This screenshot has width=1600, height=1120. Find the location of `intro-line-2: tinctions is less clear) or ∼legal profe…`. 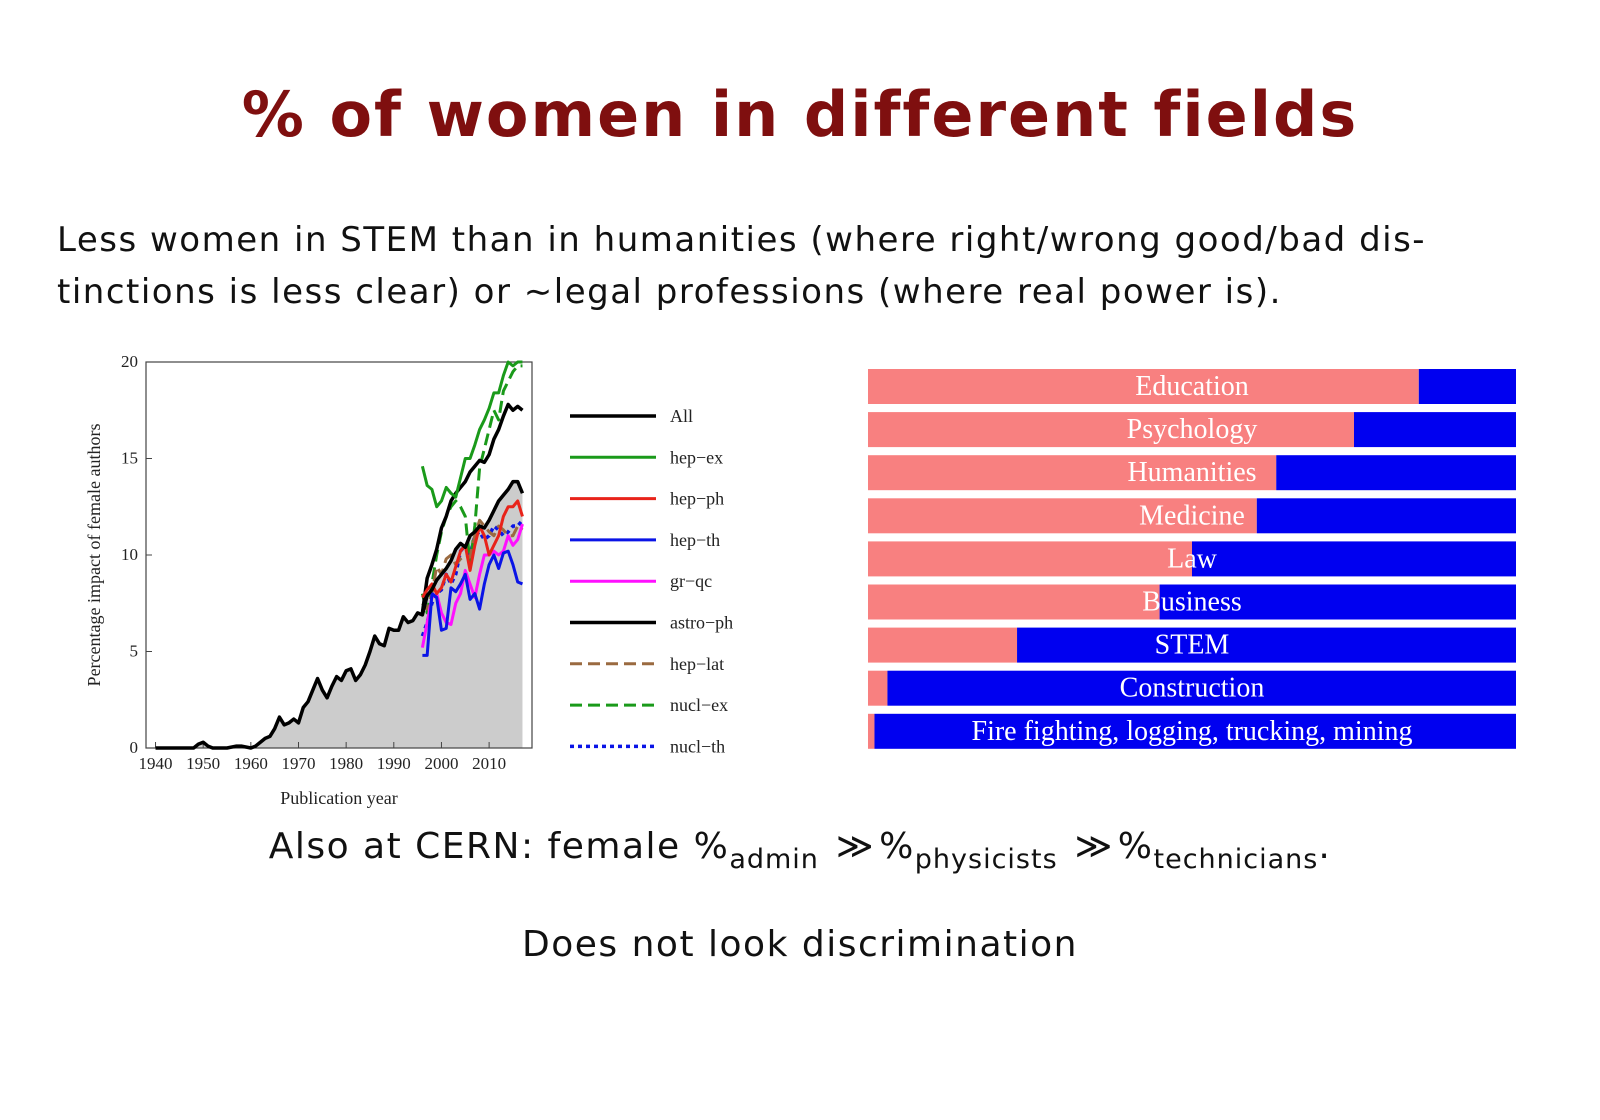

intro-line-2: tinctions is less clear) or ∼legal profe… is located at coordinates (669, 292).